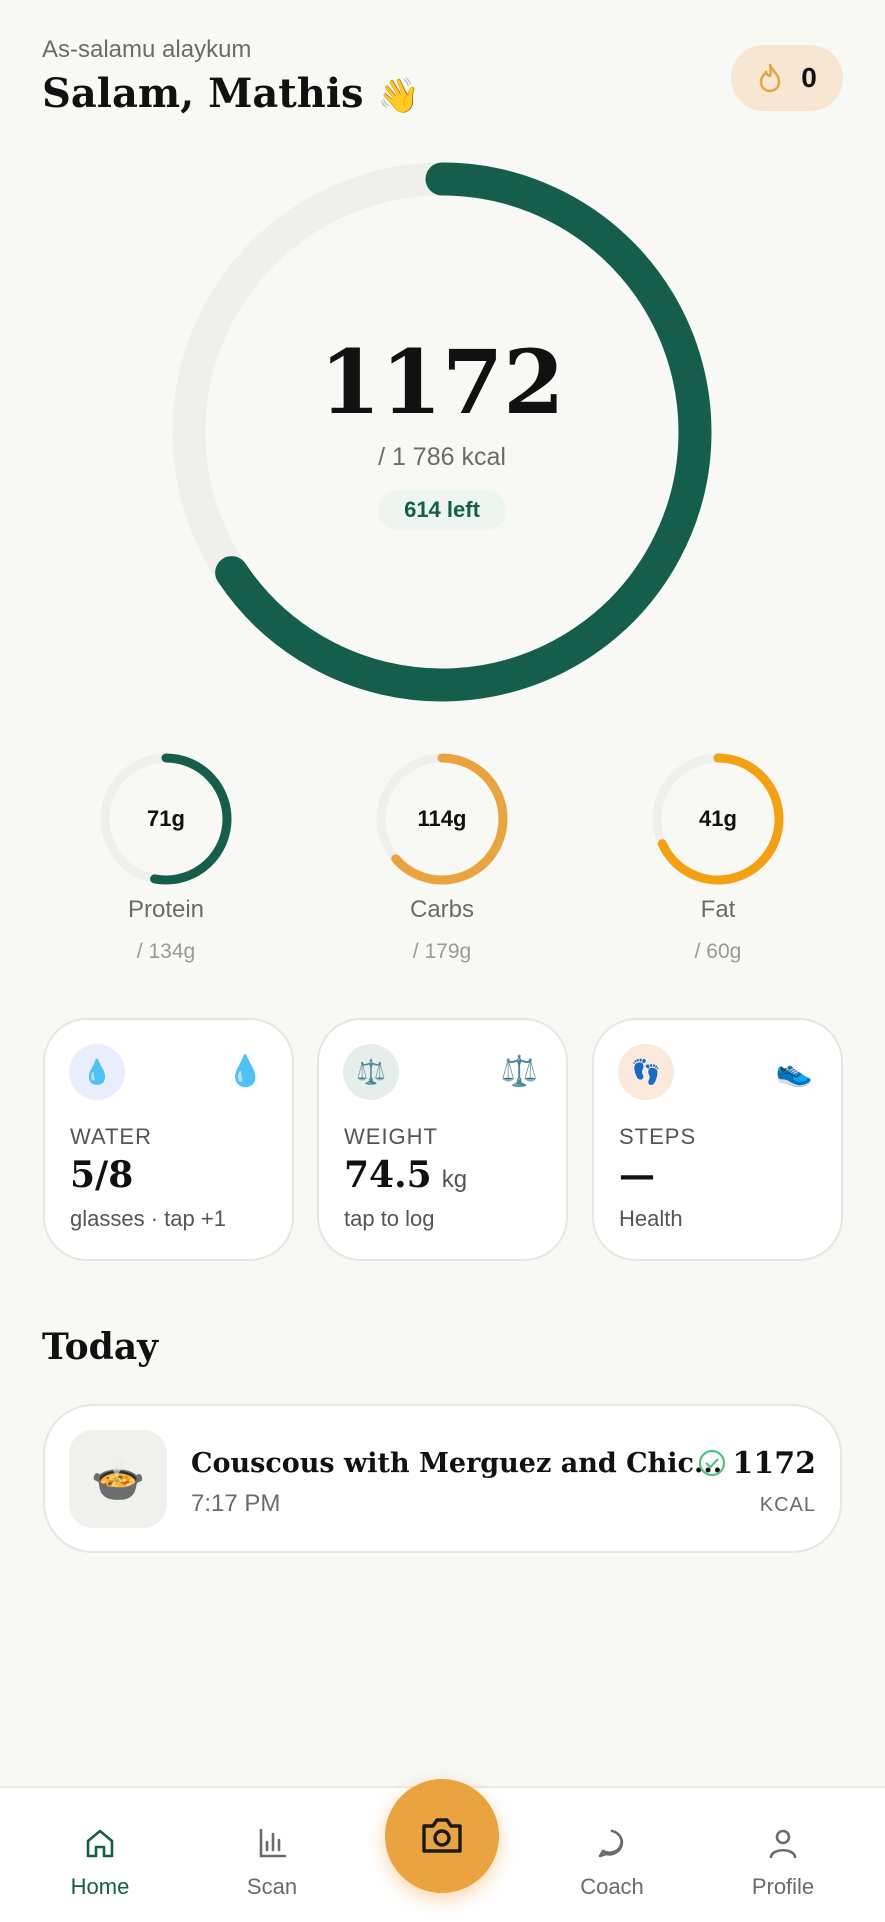 Image resolution: width=885 pixels, height=1922 pixels. What do you see at coordinates (794, 1071) in the screenshot?
I see `stat-emoji: 👟` at bounding box center [794, 1071].